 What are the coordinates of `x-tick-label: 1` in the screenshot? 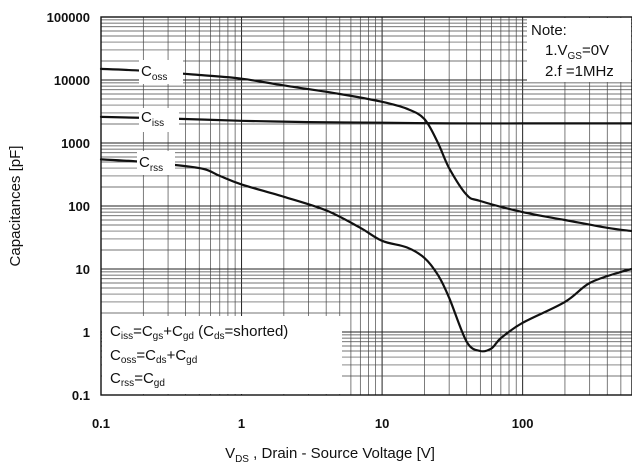 It's located at (241, 423).